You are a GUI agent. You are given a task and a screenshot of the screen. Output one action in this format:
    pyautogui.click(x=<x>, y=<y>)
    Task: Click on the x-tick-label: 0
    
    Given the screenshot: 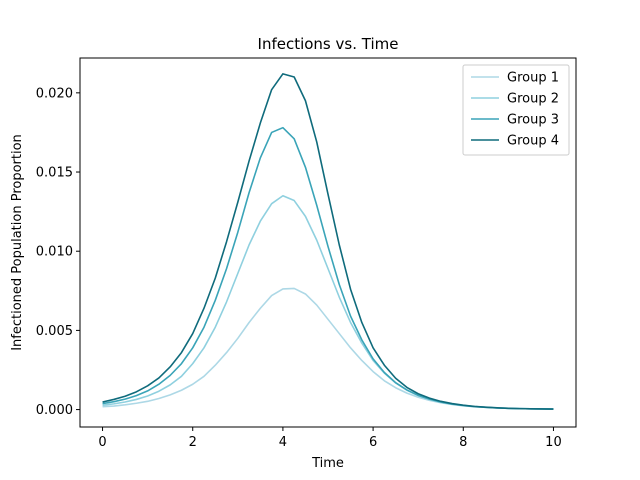 What is the action you would take?
    pyautogui.click(x=102, y=442)
    